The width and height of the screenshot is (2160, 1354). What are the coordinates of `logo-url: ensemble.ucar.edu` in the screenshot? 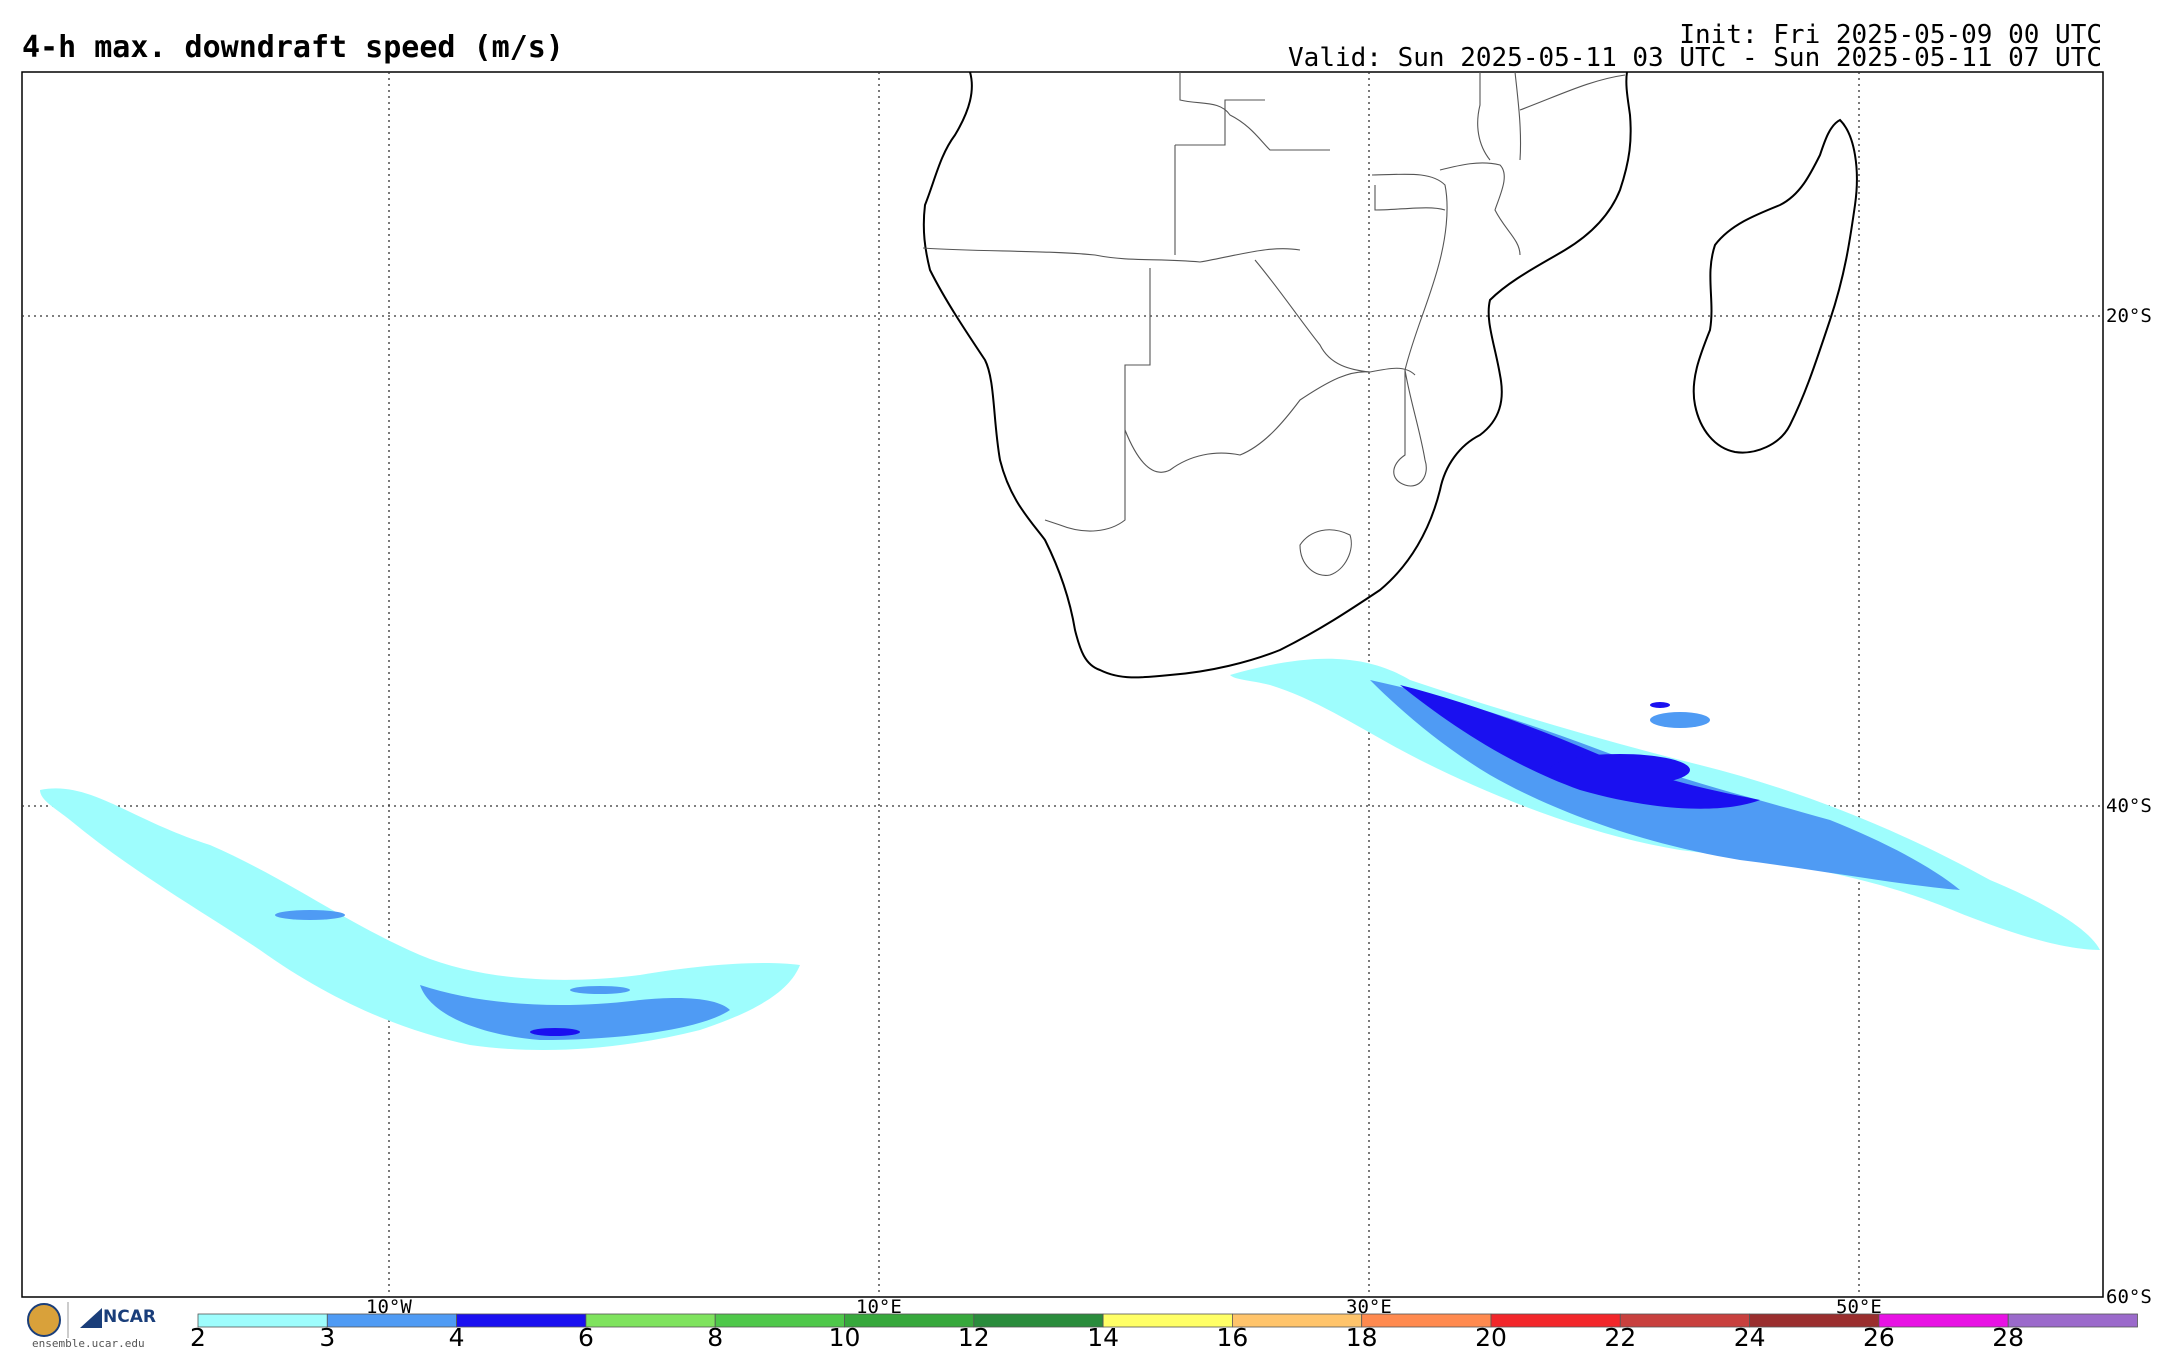 It's located at (88, 1343).